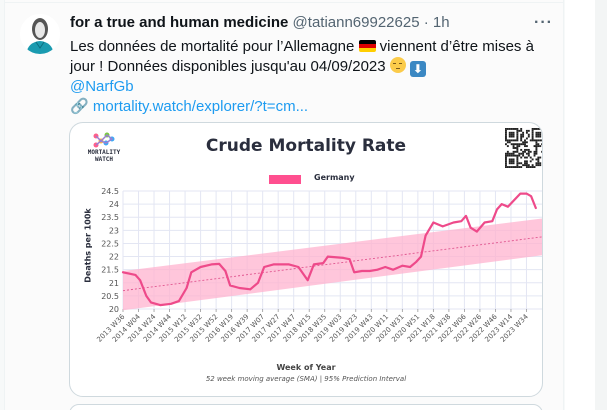 The image size is (607, 410). What do you see at coordinates (40, 34) in the screenshot?
I see `avatar` at bounding box center [40, 34].